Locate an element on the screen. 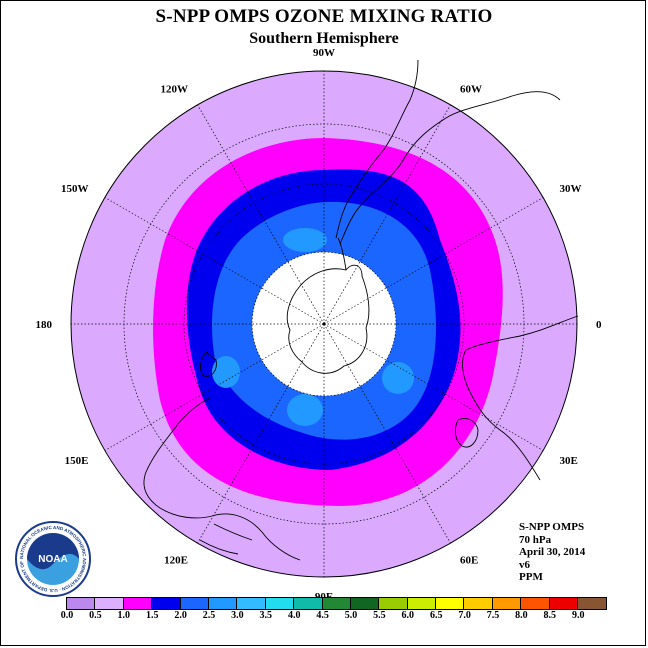 Image resolution: width=648 pixels, height=648 pixels. instrument-name: S-NPP OMPS is located at coordinates (552, 527).